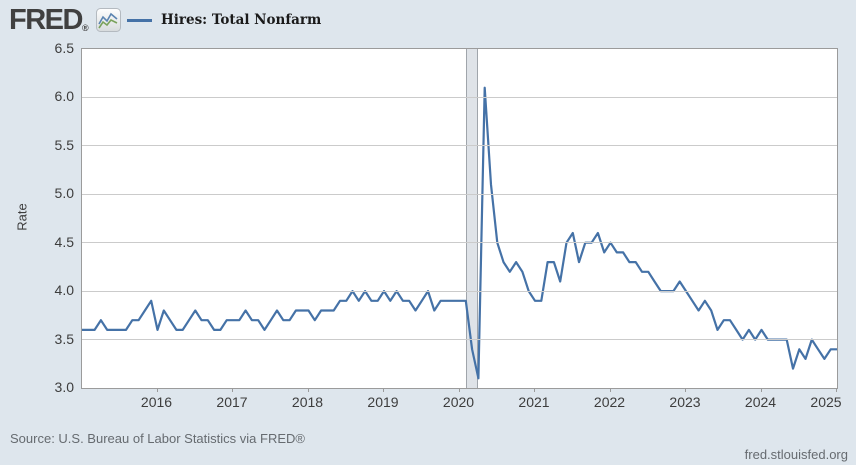 The height and width of the screenshot is (465, 856). What do you see at coordinates (64, 241) in the screenshot?
I see `y-tick-label: 4.5` at bounding box center [64, 241].